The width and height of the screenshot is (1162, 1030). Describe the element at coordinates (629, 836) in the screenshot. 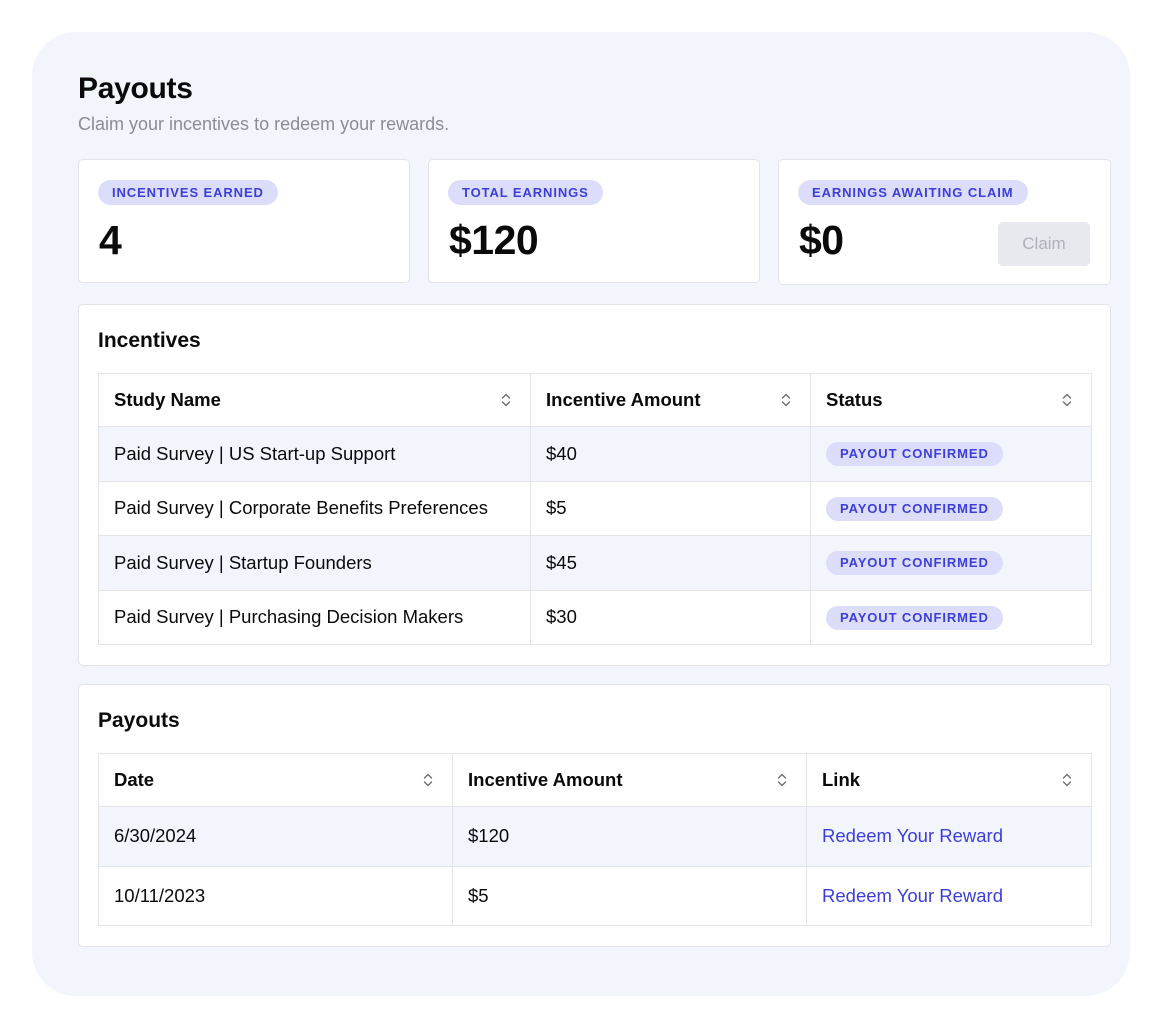

I see `incentive-amount-cell: $120` at that location.